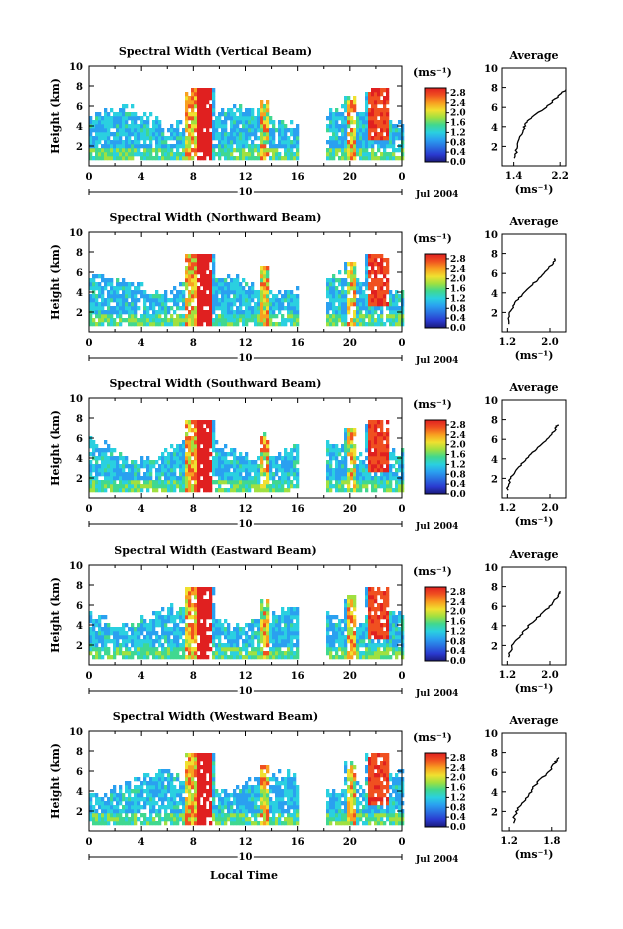  What do you see at coordinates (435, 291) in the screenshot?
I see `colorbar` at bounding box center [435, 291].